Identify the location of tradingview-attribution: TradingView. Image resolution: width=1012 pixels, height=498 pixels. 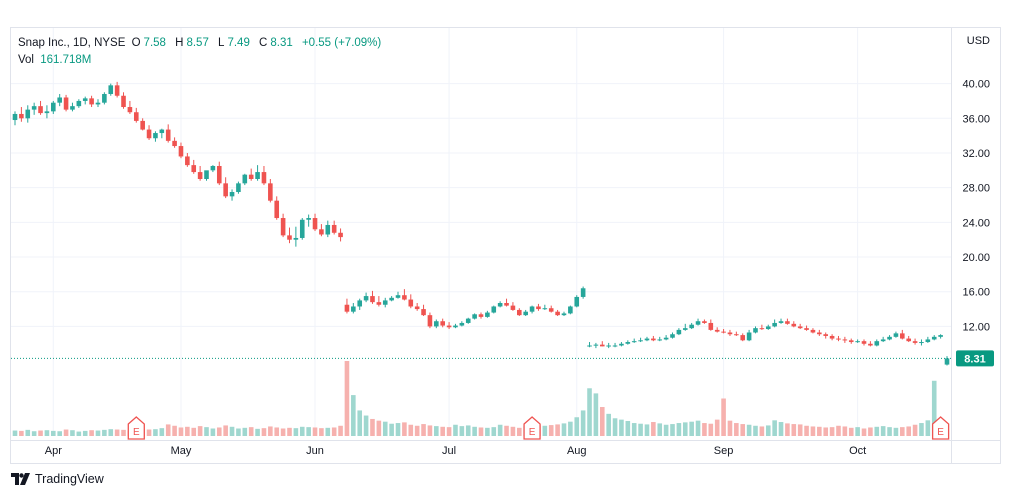
(57, 479).